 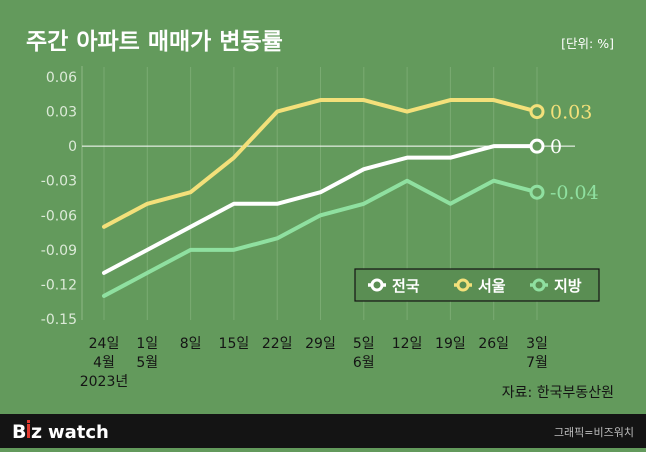 What do you see at coordinates (59, 251) in the screenshot?
I see `y-tick-label: -0.09` at bounding box center [59, 251].